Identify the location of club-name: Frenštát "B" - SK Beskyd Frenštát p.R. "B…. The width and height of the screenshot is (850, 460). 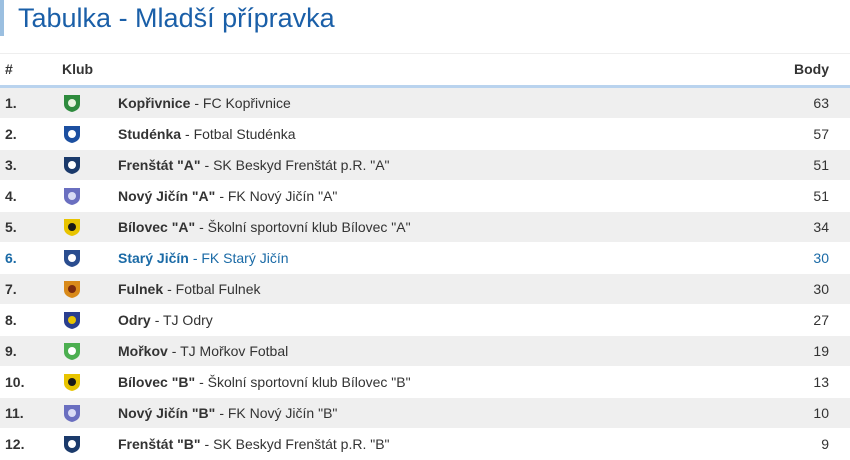
(254, 444).